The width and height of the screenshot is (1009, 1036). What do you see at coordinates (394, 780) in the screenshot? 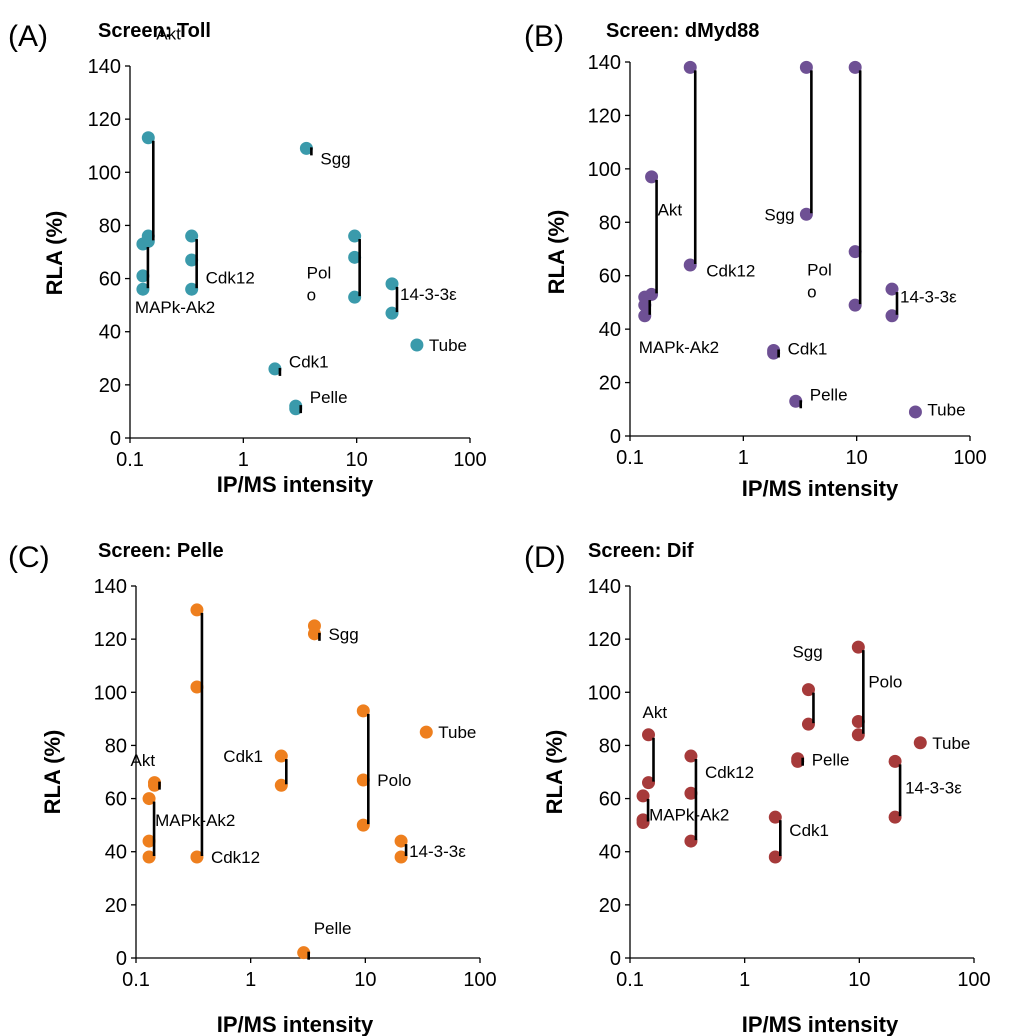
I see `point-label-polo: Polo` at bounding box center [394, 780].